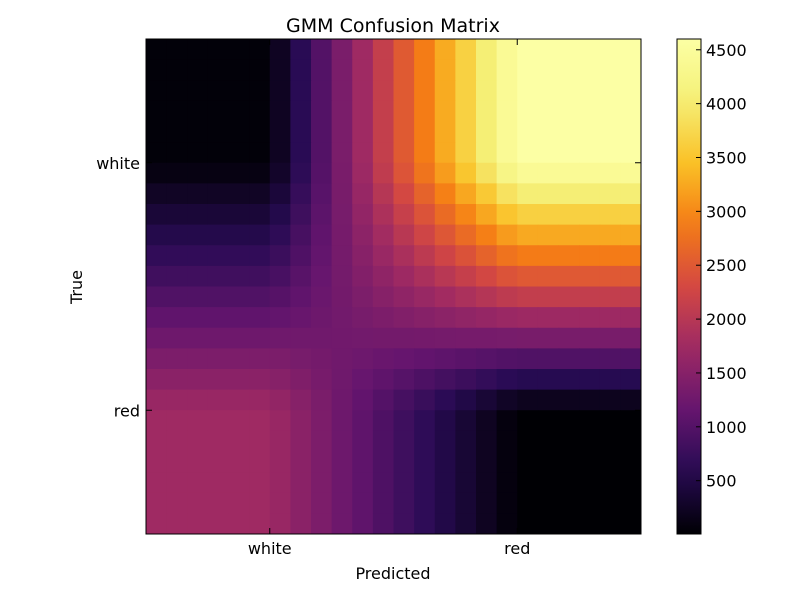 The width and height of the screenshot is (800, 597). Describe the element at coordinates (127, 410) in the screenshot. I see `y-tick-label: red` at that location.